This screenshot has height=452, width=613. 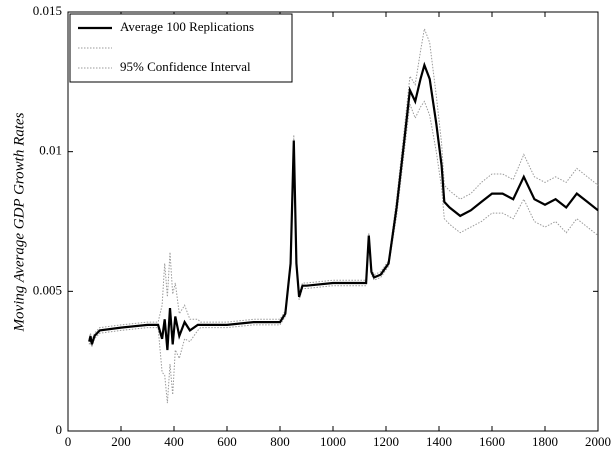 I want to click on x-tick-label: 600, so click(x=227, y=441).